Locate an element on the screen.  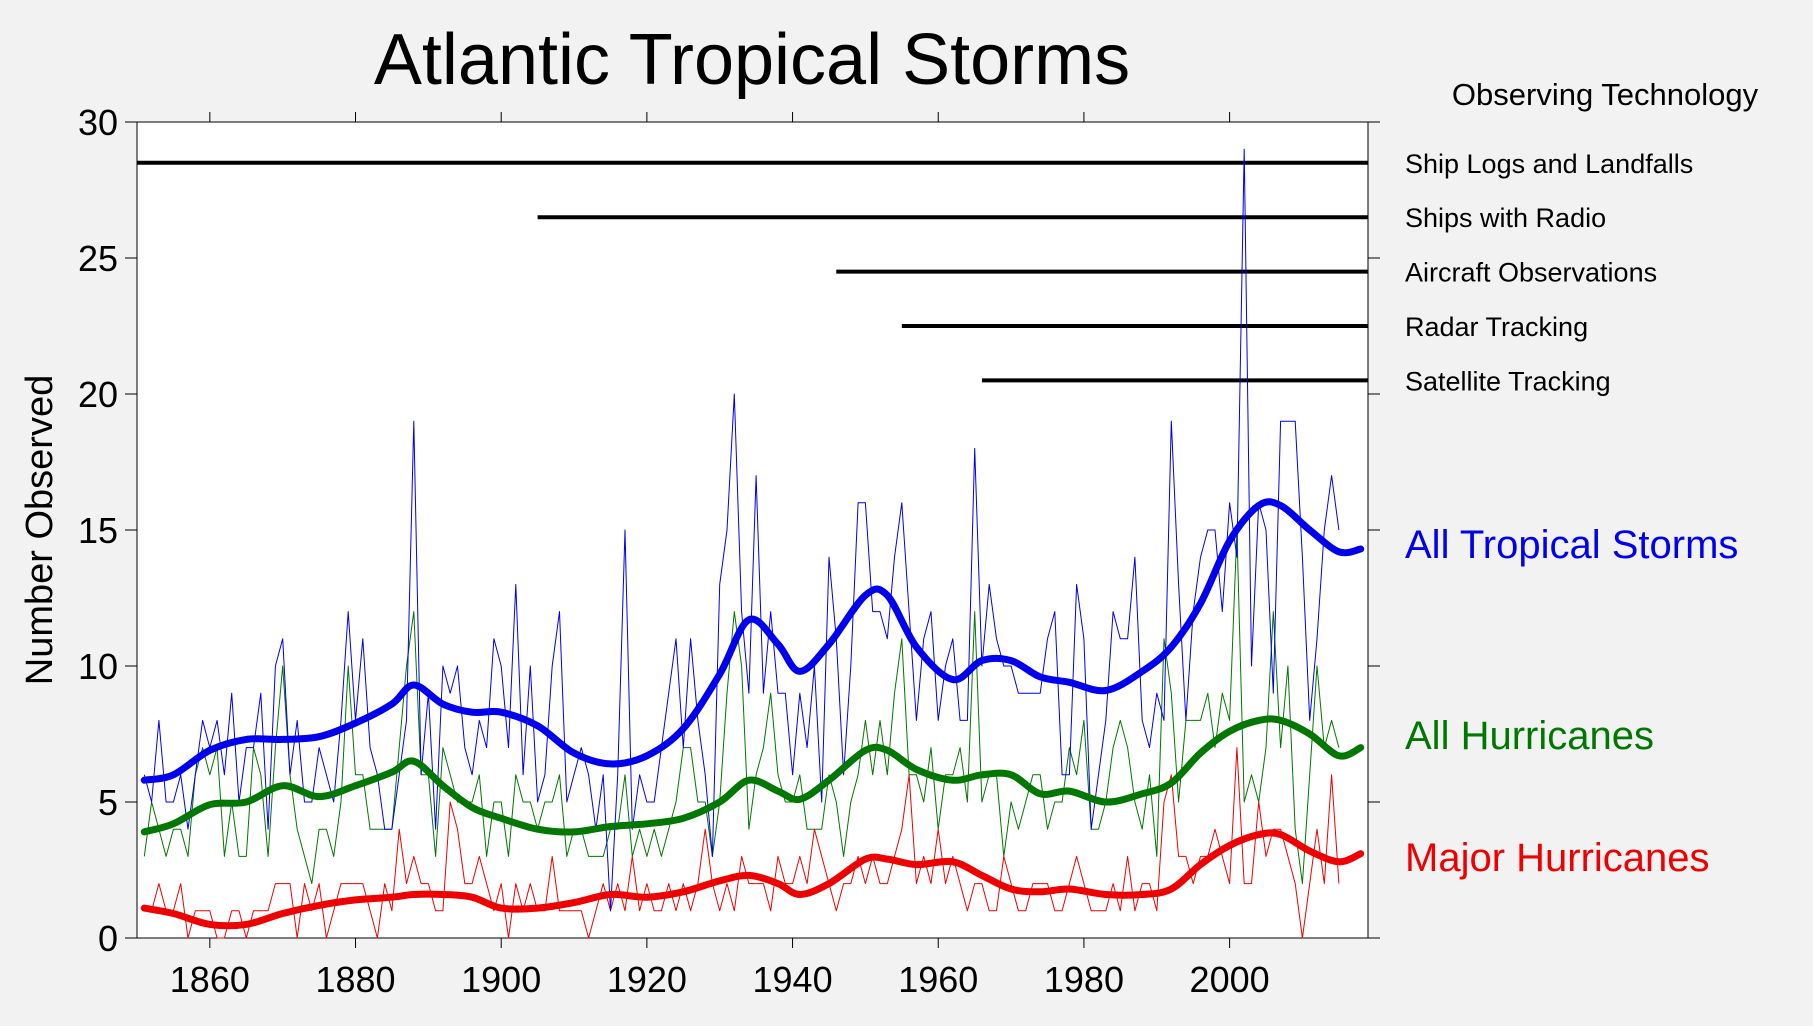
technology-header: Observing Technology is located at coordinates (1605, 94).